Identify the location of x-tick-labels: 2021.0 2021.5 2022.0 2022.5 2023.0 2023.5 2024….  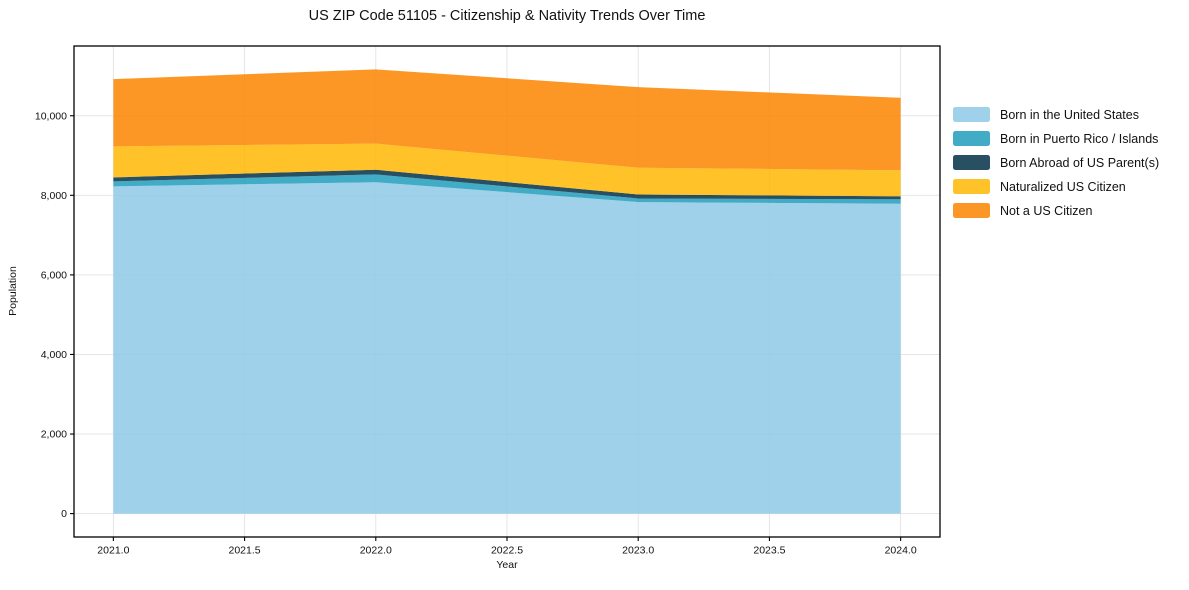
(507, 551).